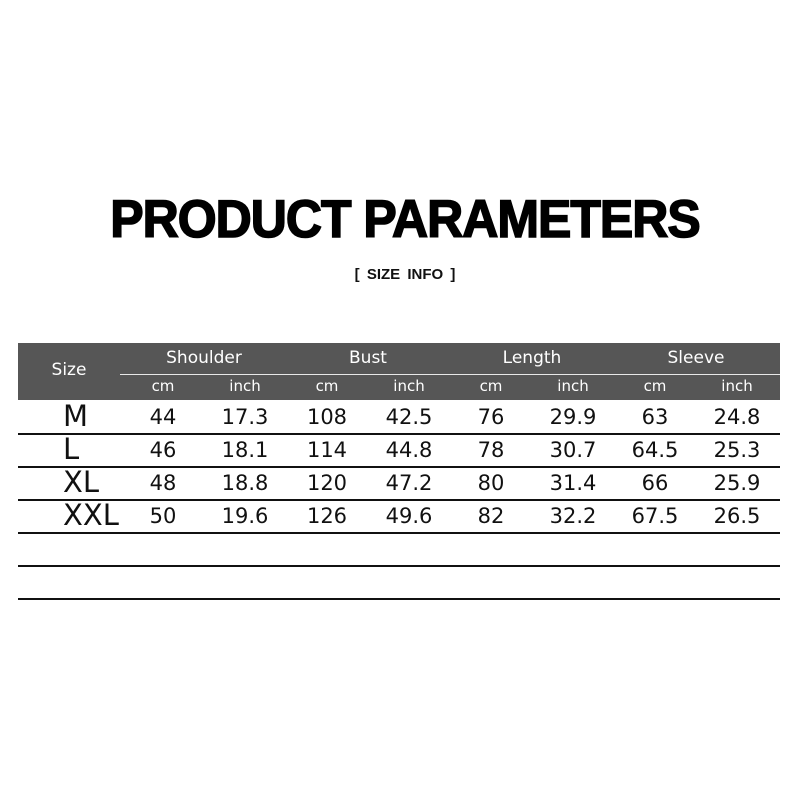 This screenshot has height=800, width=800. Describe the element at coordinates (163, 450) in the screenshot. I see `table-cell: 46` at that location.